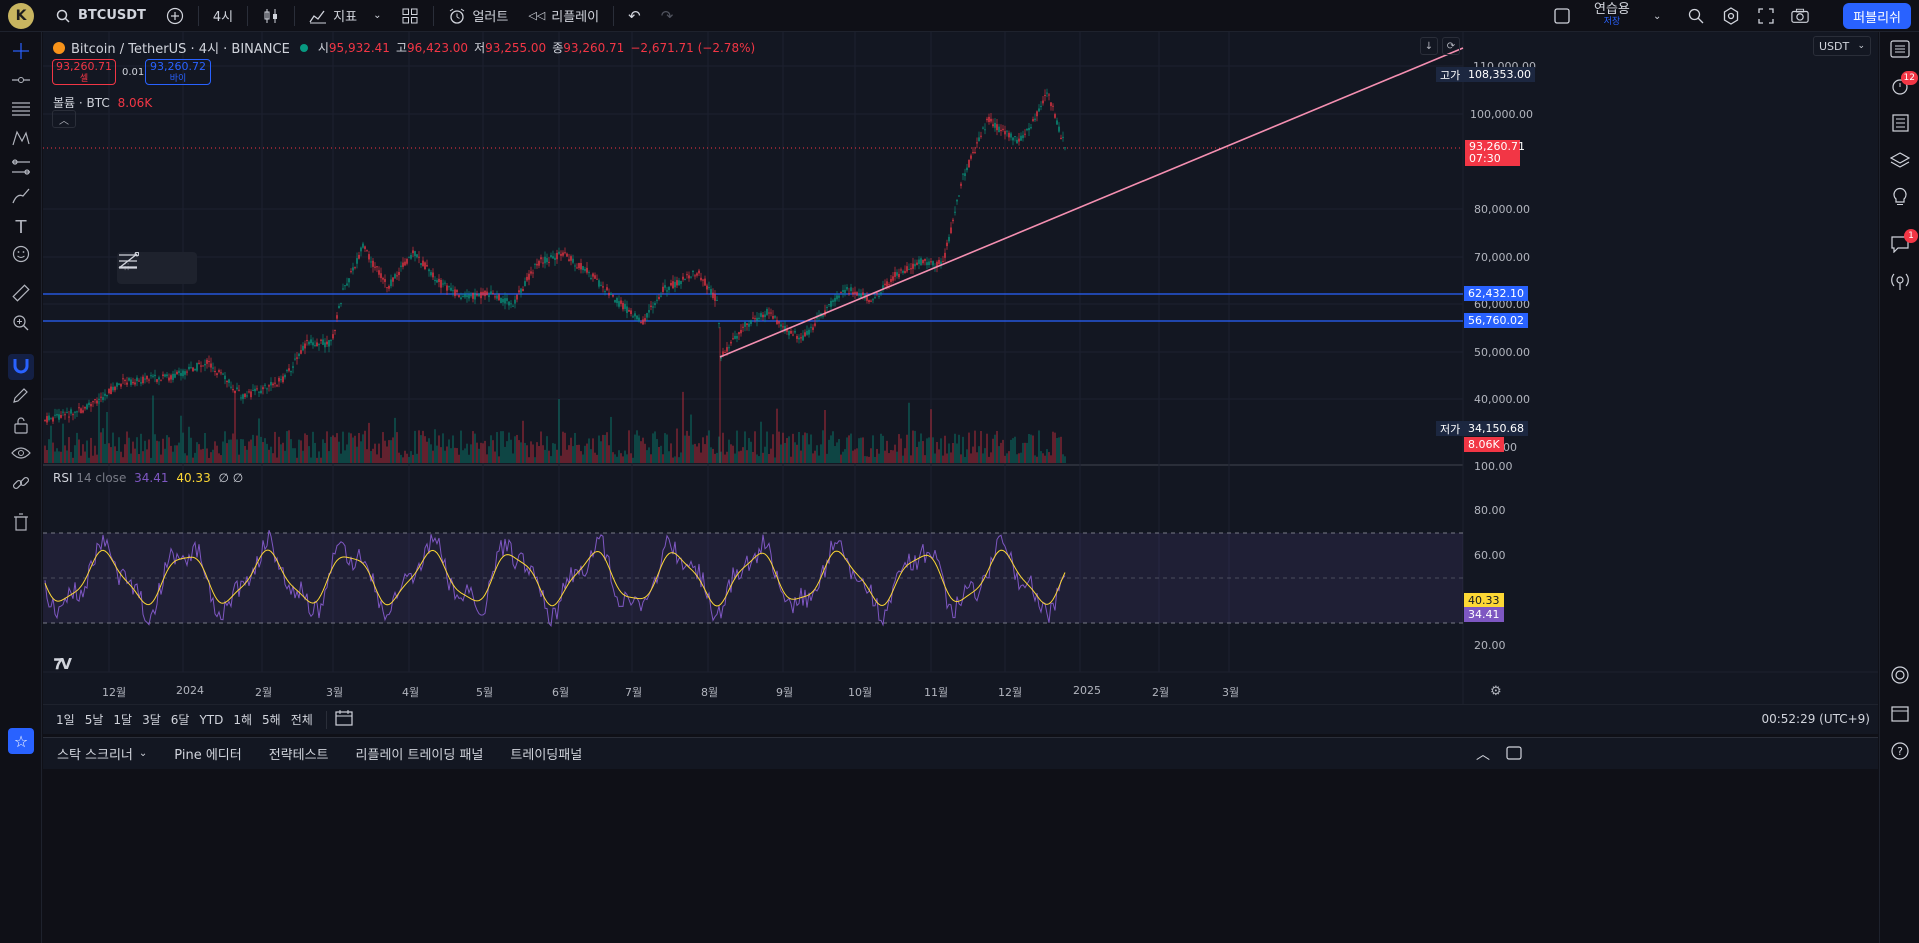 This screenshot has height=943, width=1919. Describe the element at coordinates (667, 16) in the screenshot. I see `redo-button: ↷` at that location.